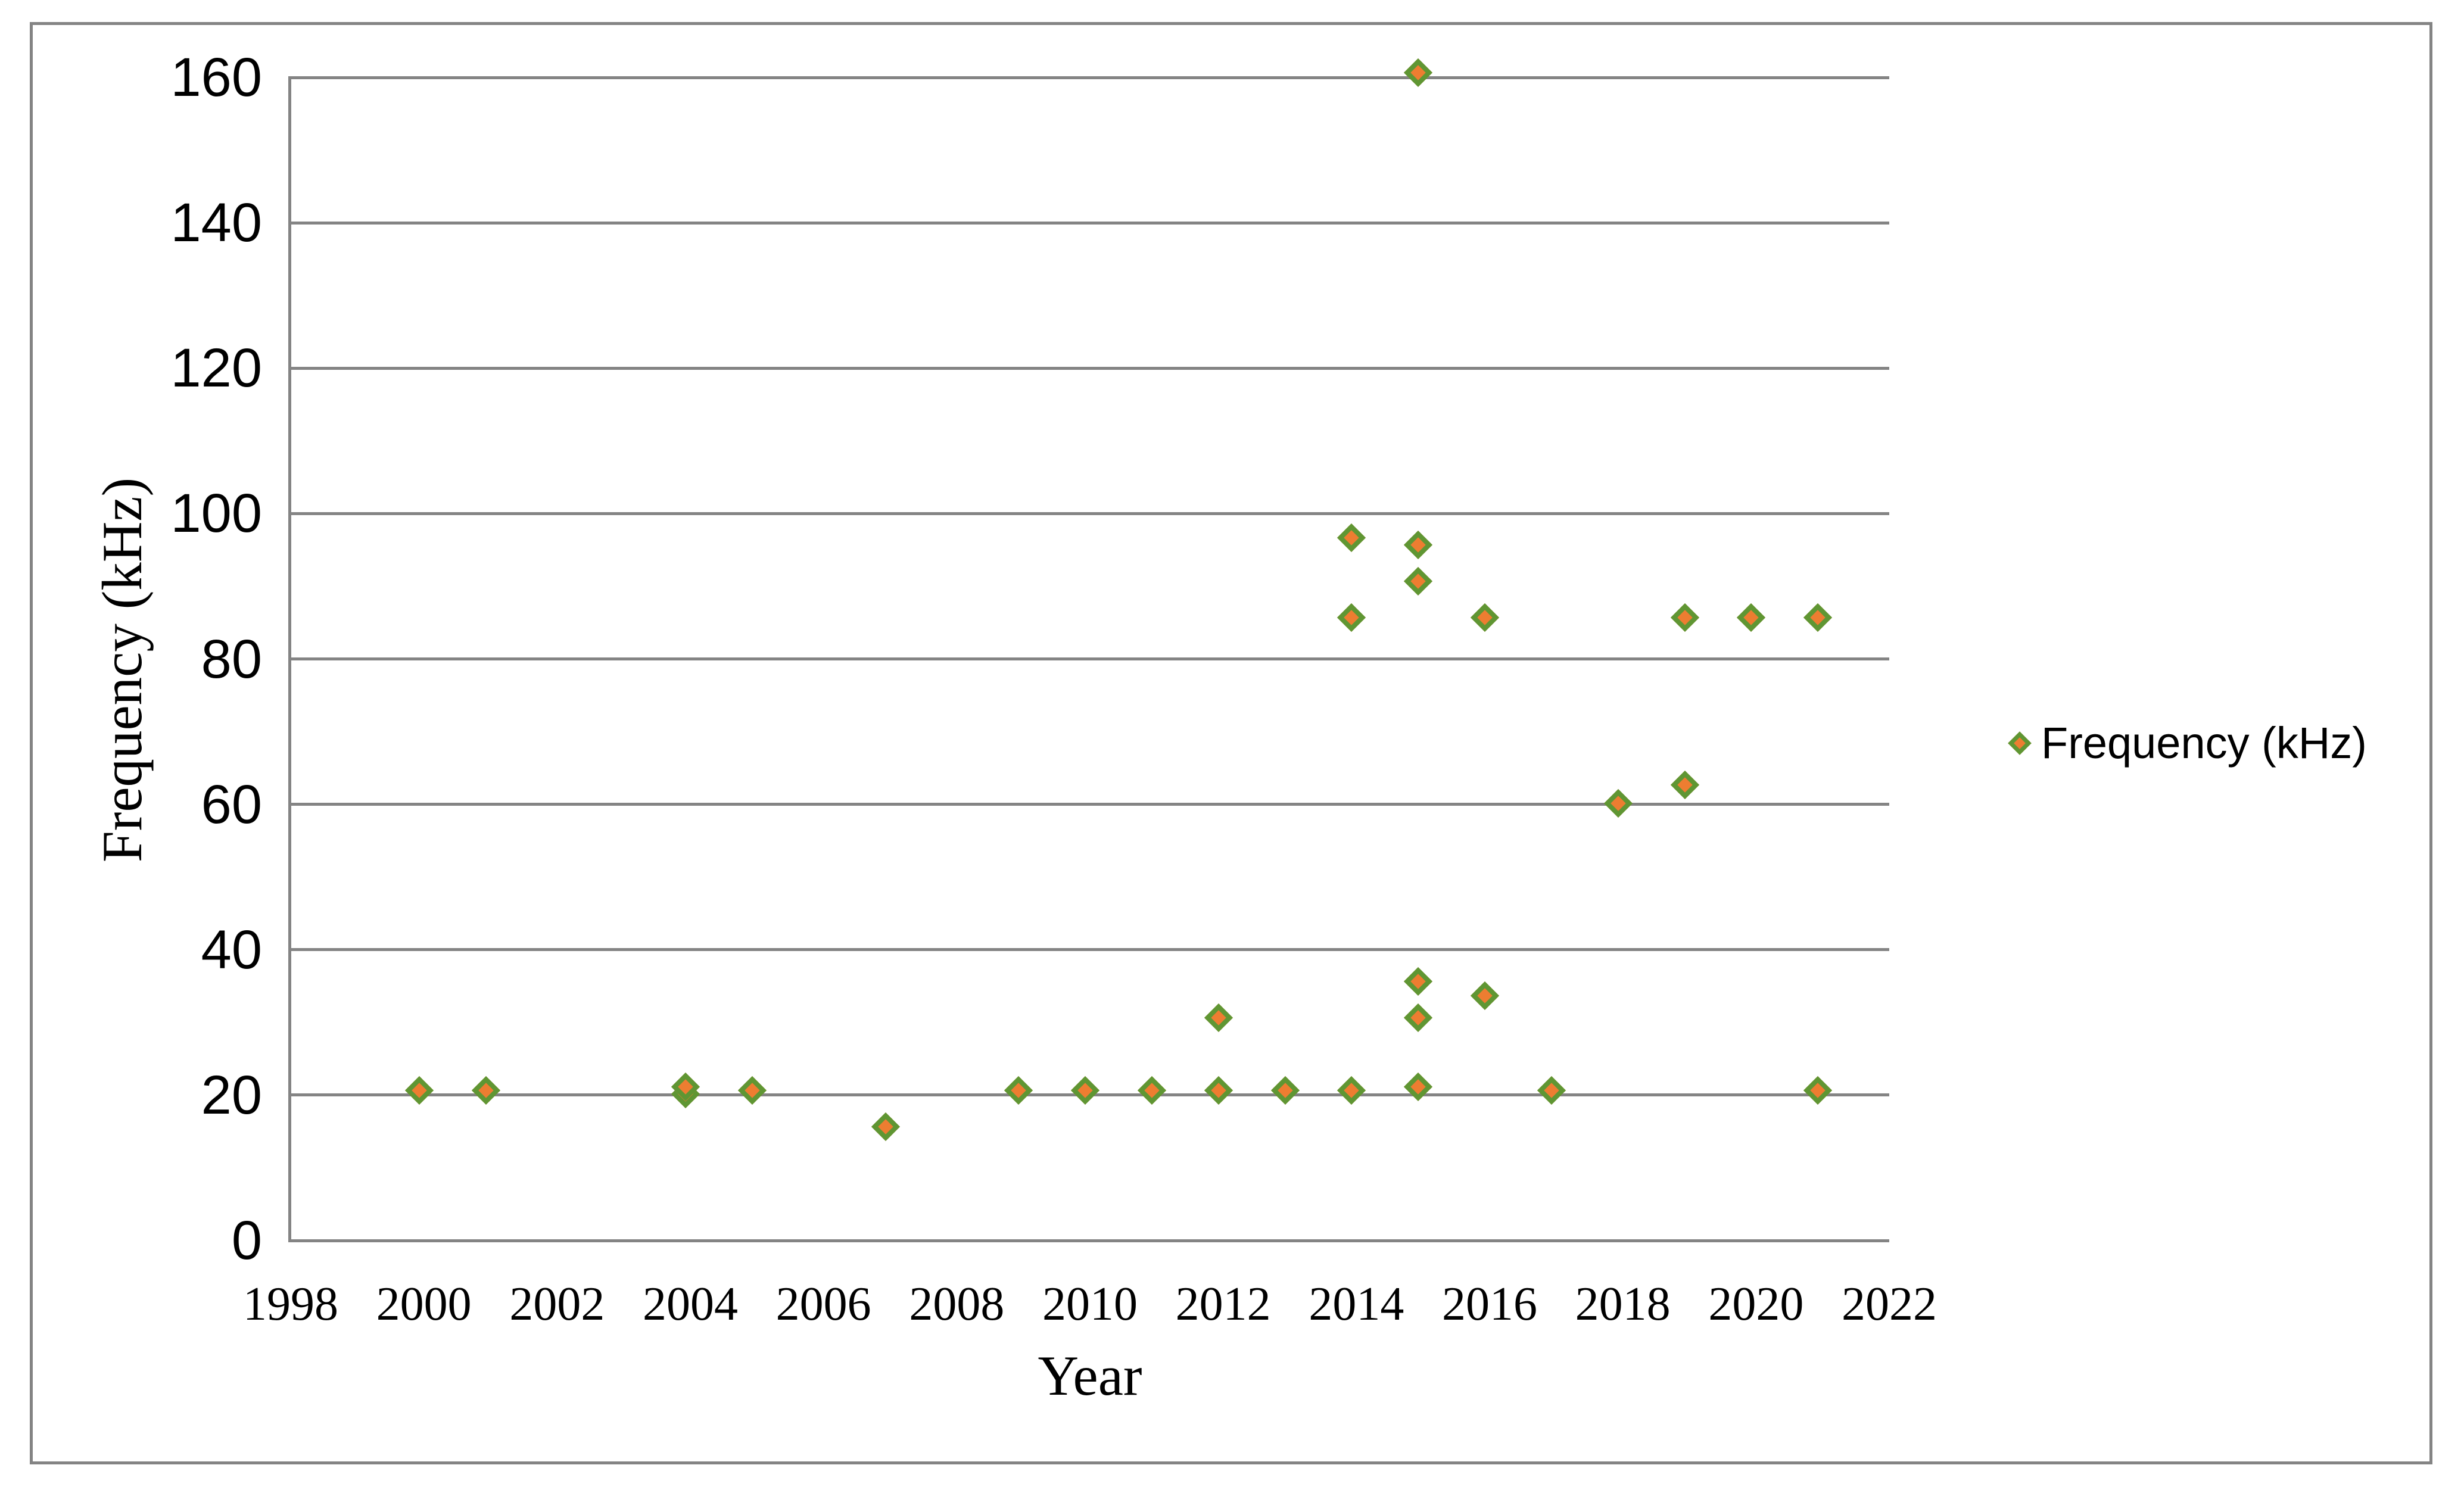 The height and width of the screenshot is (1490, 2464). Describe the element at coordinates (1090, 1375) in the screenshot. I see `x-axis-title: Year` at that location.